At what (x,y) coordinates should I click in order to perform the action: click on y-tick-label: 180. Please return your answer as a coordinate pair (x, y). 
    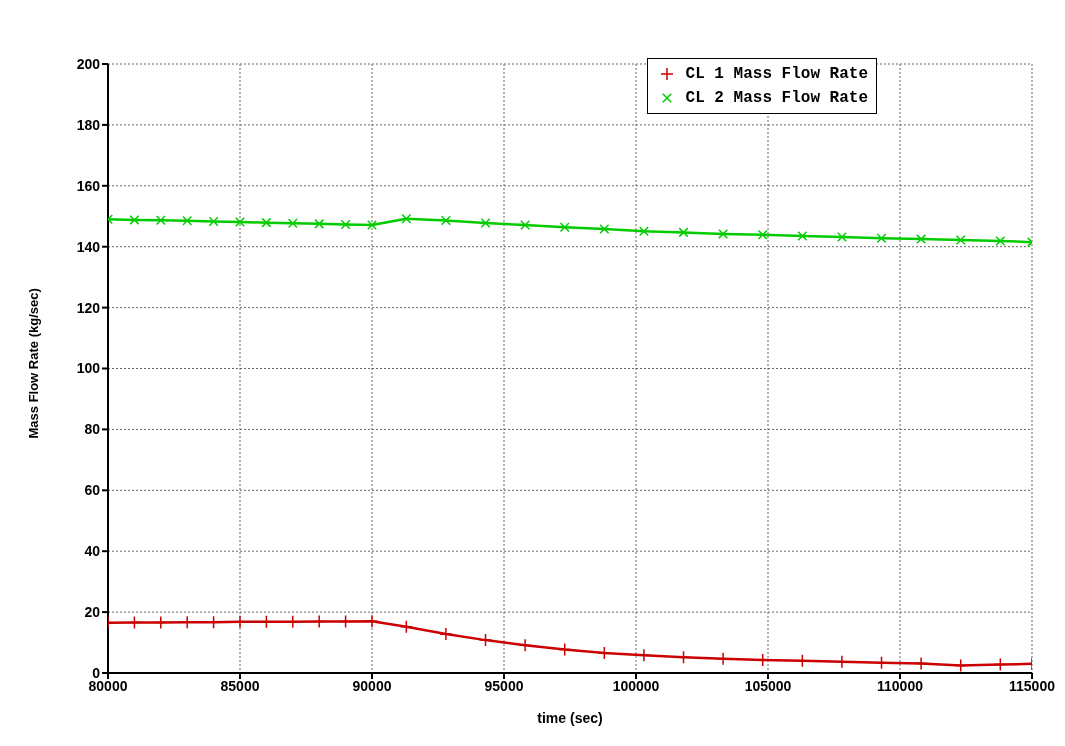
    Looking at the image, I should click on (88, 124).